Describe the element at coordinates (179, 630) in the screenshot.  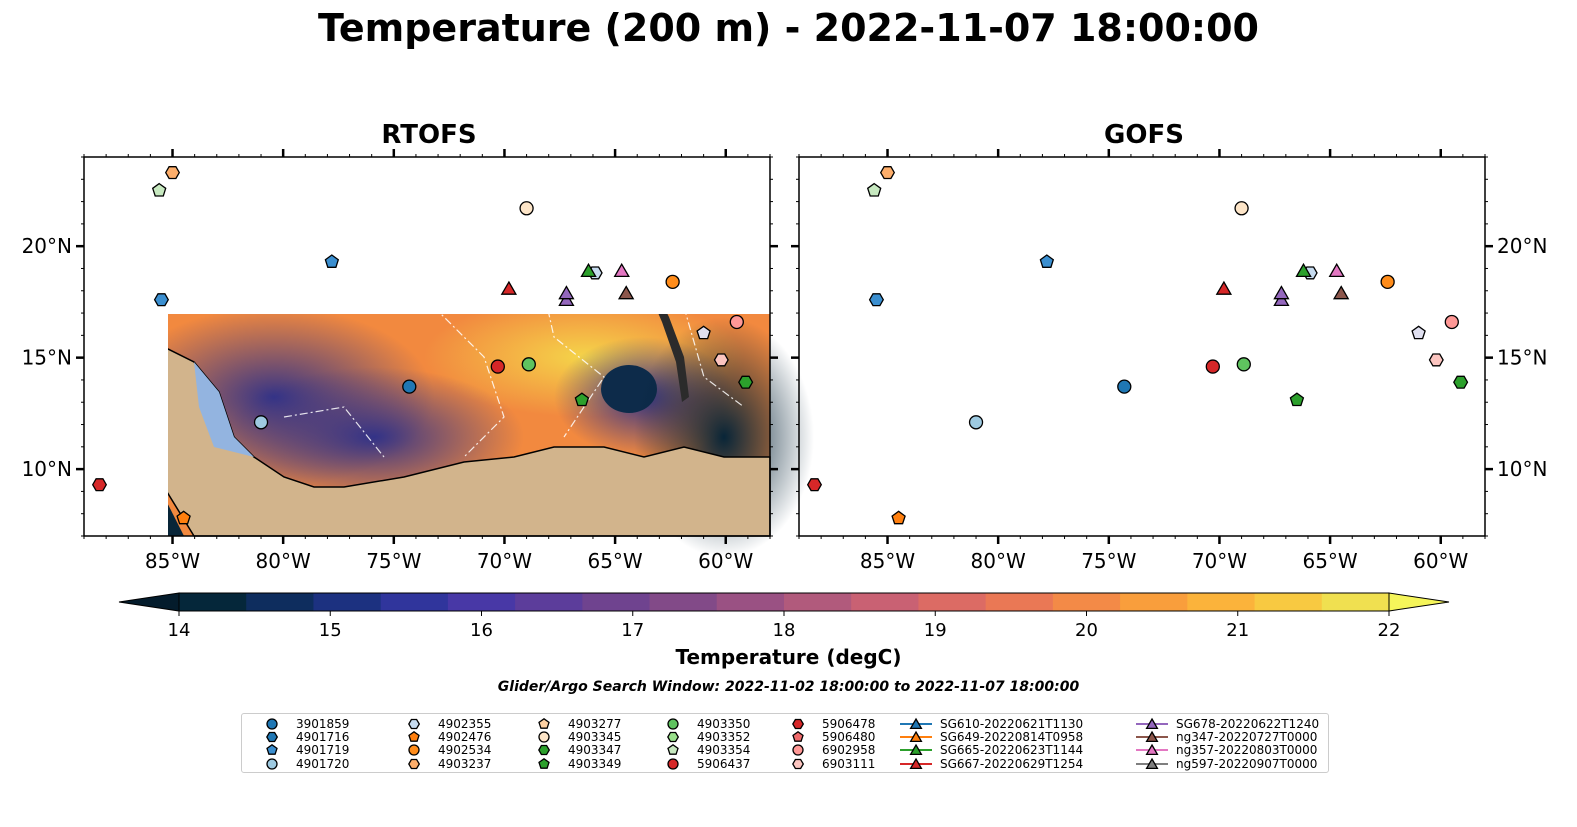
I see `colorbar-tick-label: 14` at that location.